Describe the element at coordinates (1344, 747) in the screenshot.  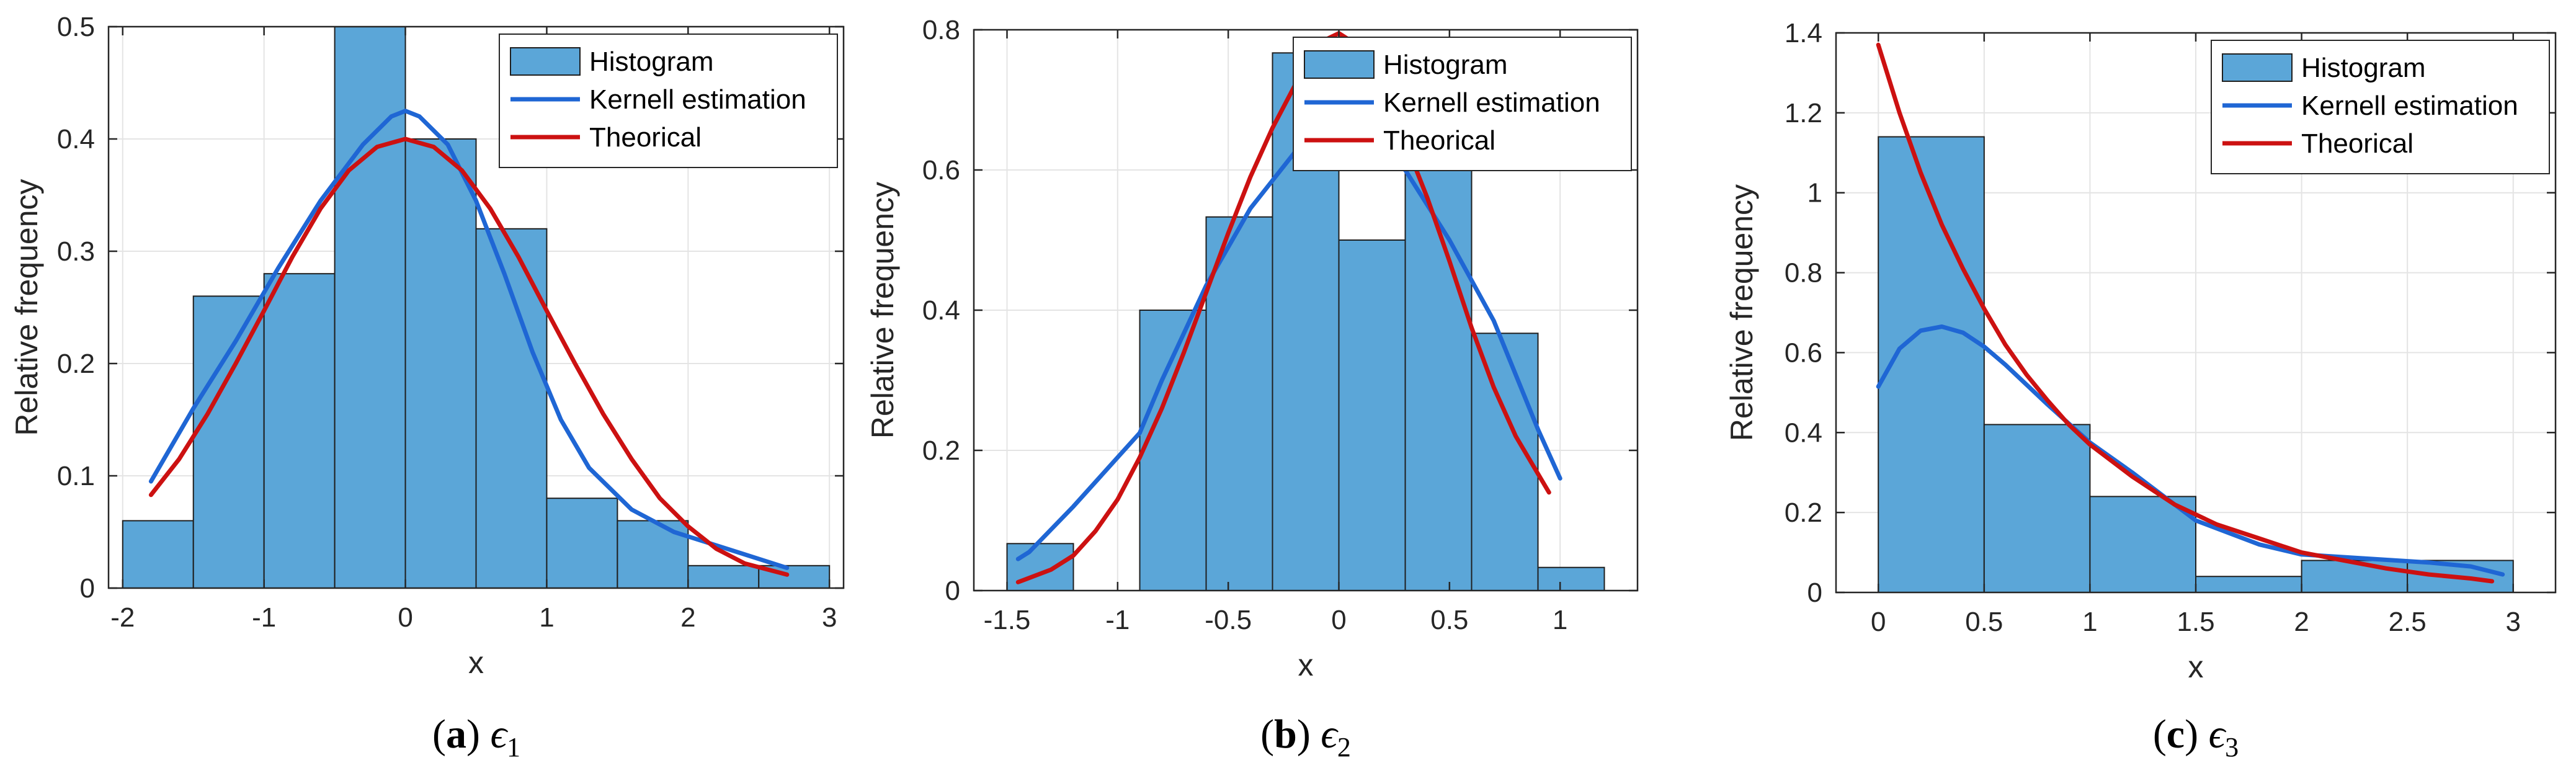
I see `caption-subscript: 2` at that location.